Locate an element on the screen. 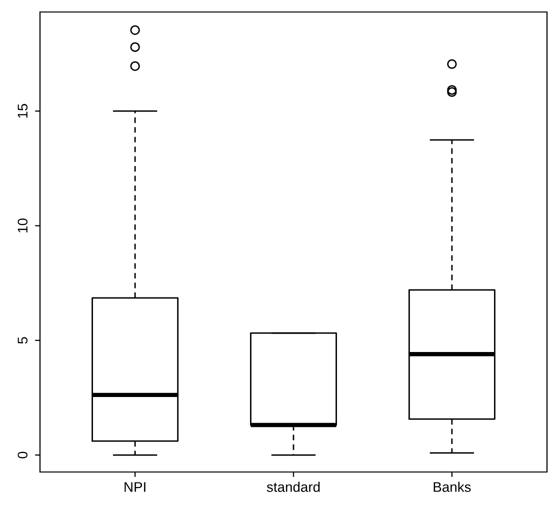 The image size is (553, 512). x-tick-label: Banks is located at coordinates (452, 487).